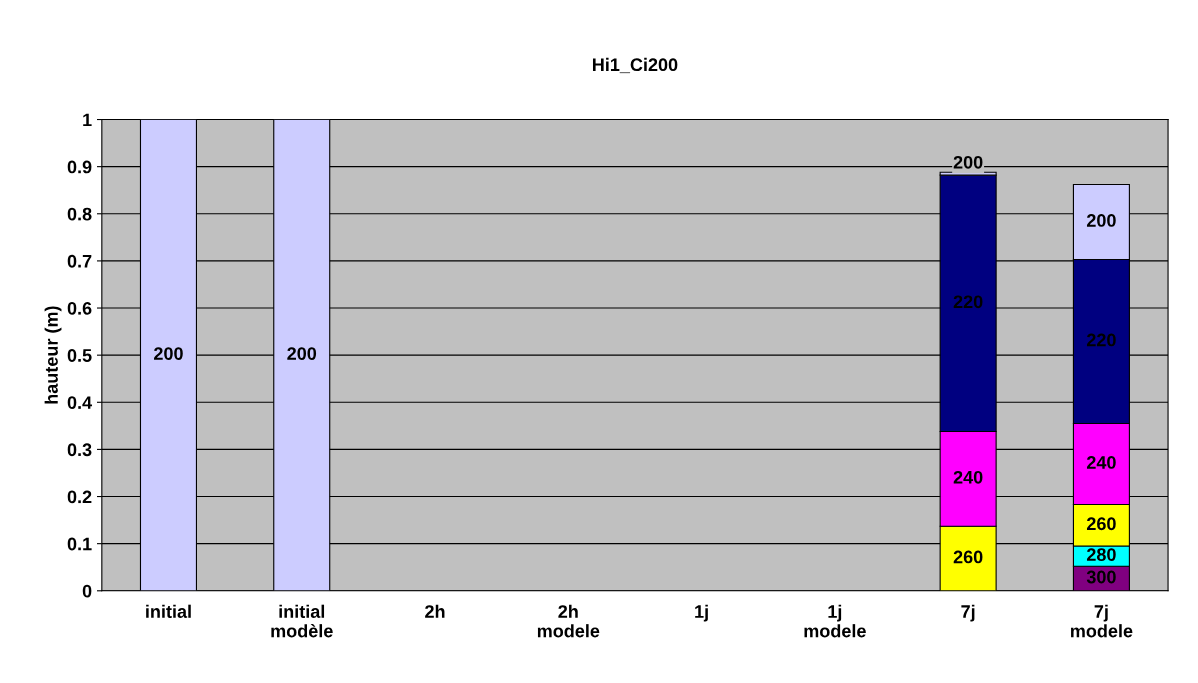 The width and height of the screenshot is (1198, 683). What do you see at coordinates (53, 355) in the screenshot?
I see `y-axis-title: hauteur (m)` at bounding box center [53, 355].